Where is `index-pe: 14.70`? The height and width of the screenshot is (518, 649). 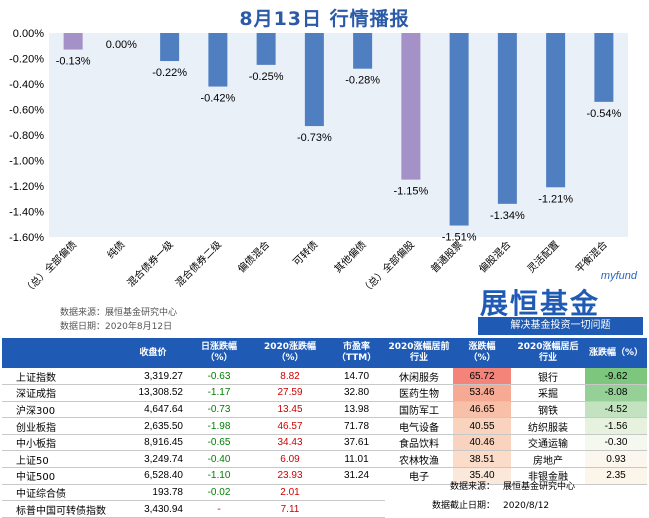 index-pe: 14.70 is located at coordinates (356, 377).